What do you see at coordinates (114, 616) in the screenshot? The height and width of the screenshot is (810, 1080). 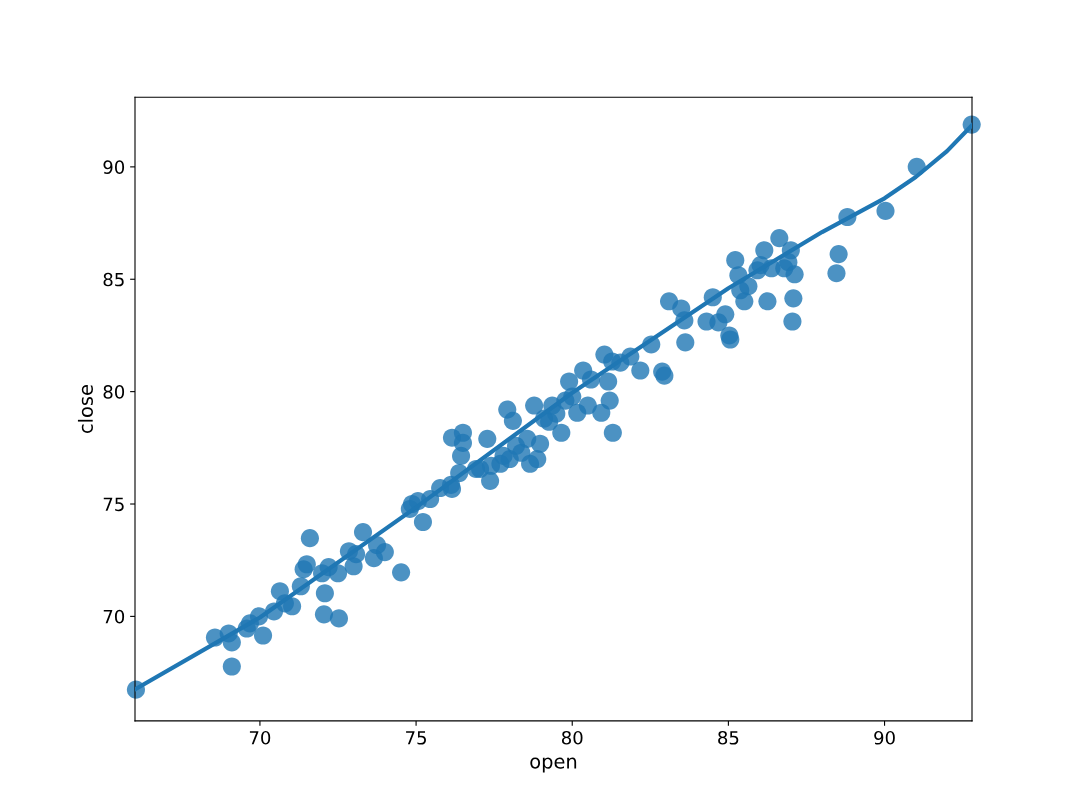 I see `y-tick-label: 70` at bounding box center [114, 616].